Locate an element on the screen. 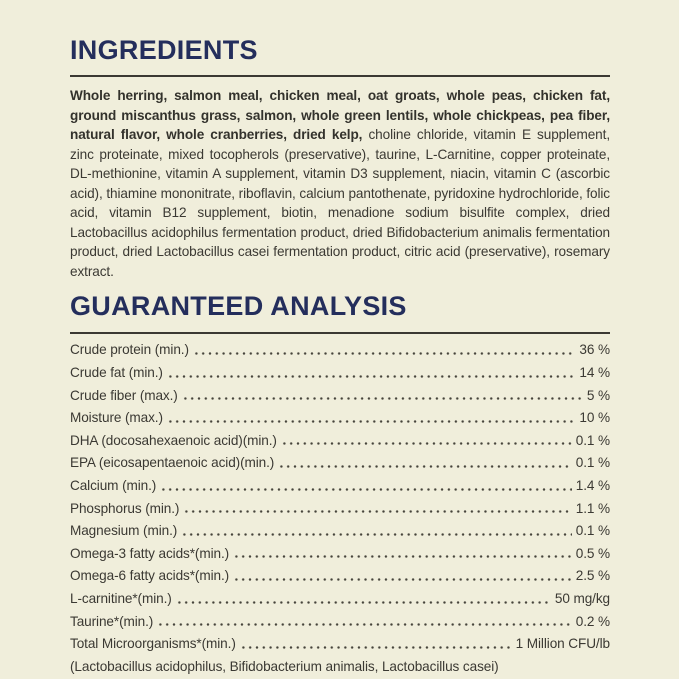  nutrient-label: Crude fiber (max.) is located at coordinates (124, 395).